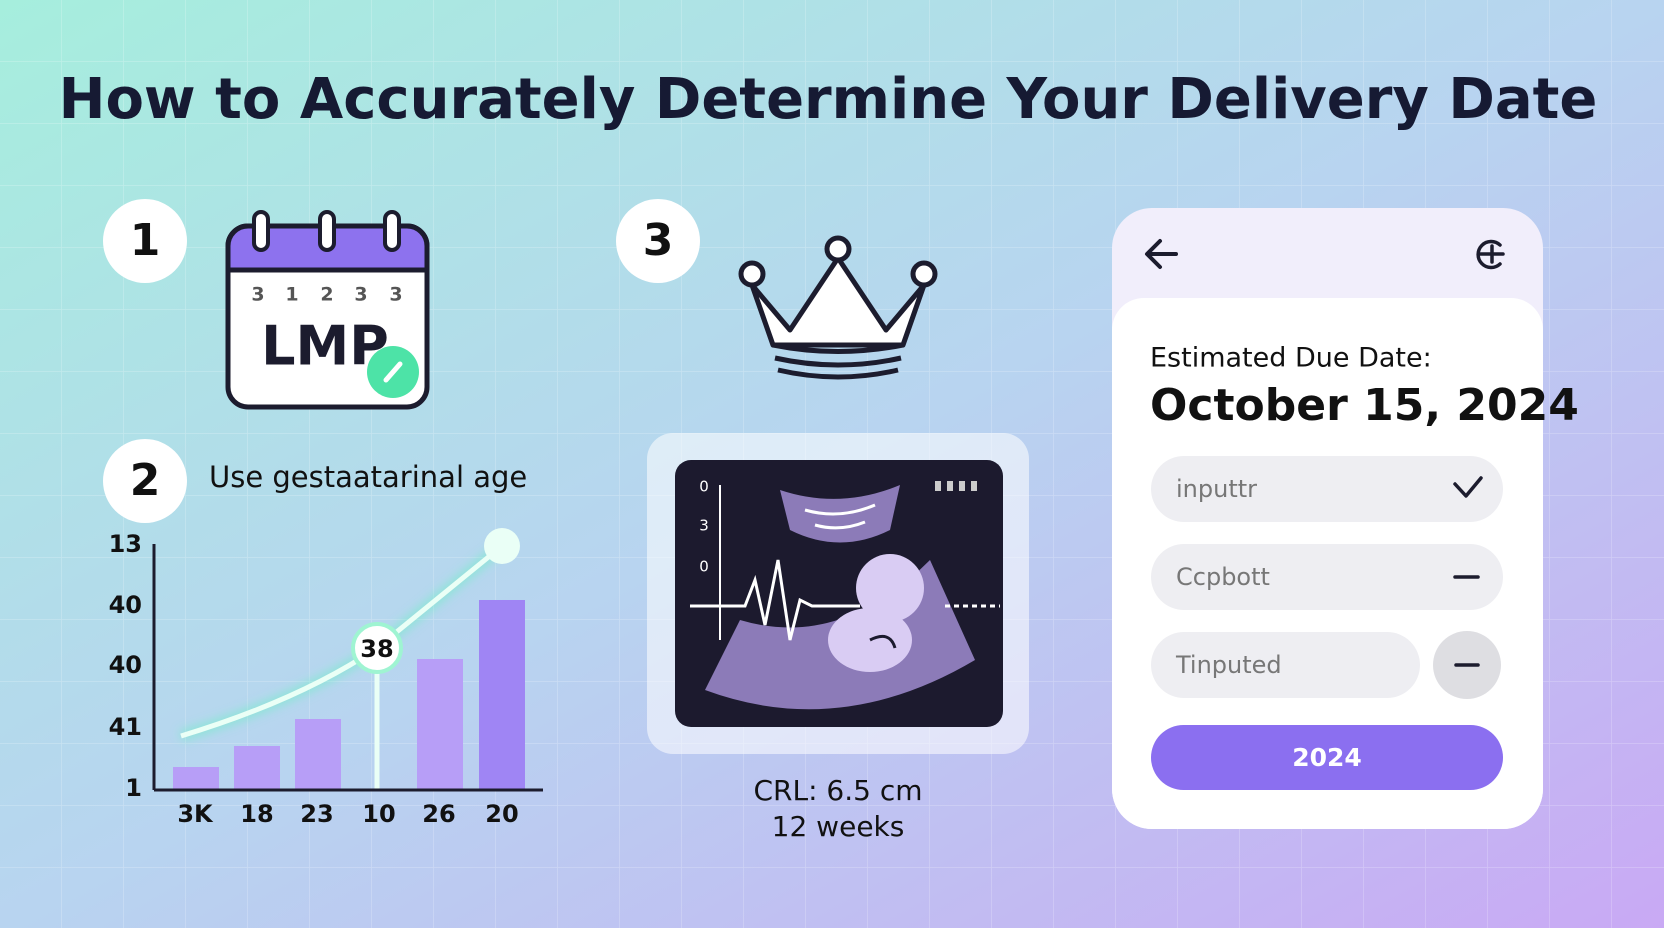 The image size is (1664, 928). I want to click on menu-button, so click(1490, 254).